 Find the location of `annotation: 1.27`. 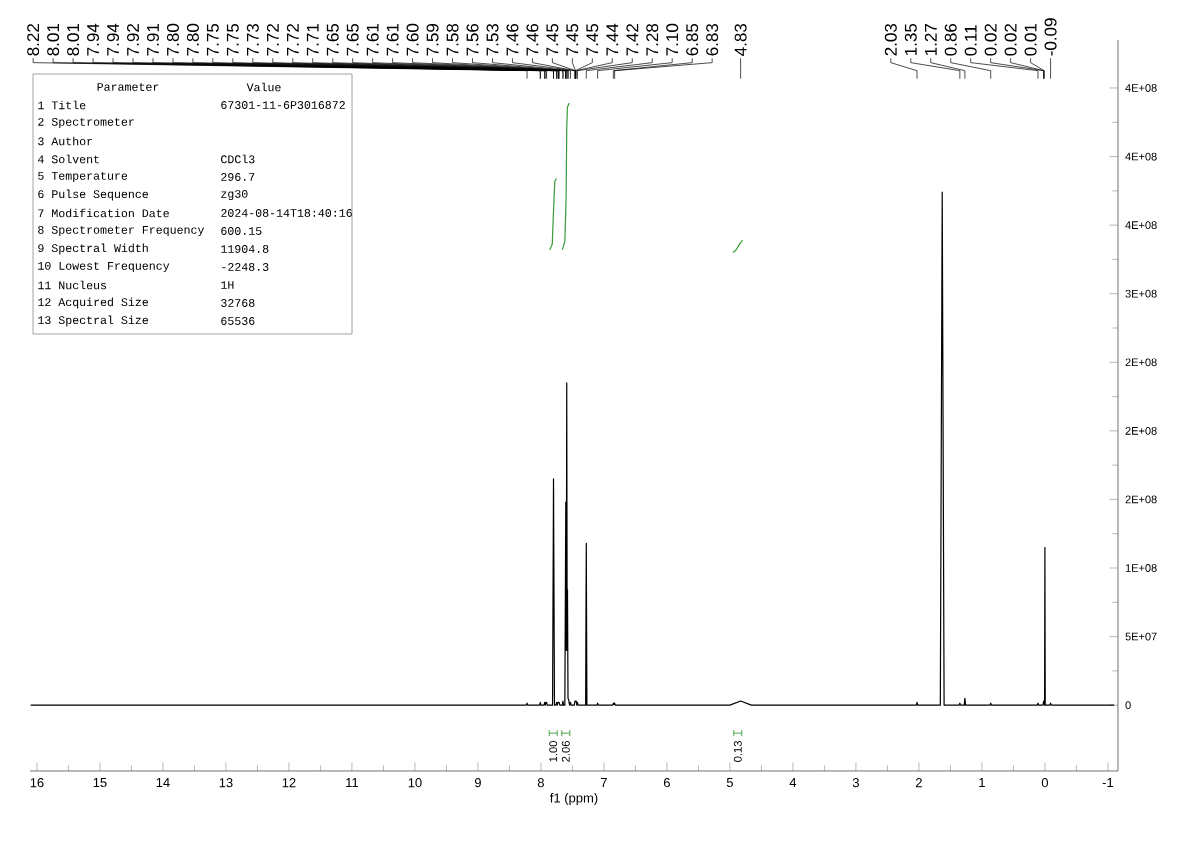

annotation: 1.27 is located at coordinates (930, 39).